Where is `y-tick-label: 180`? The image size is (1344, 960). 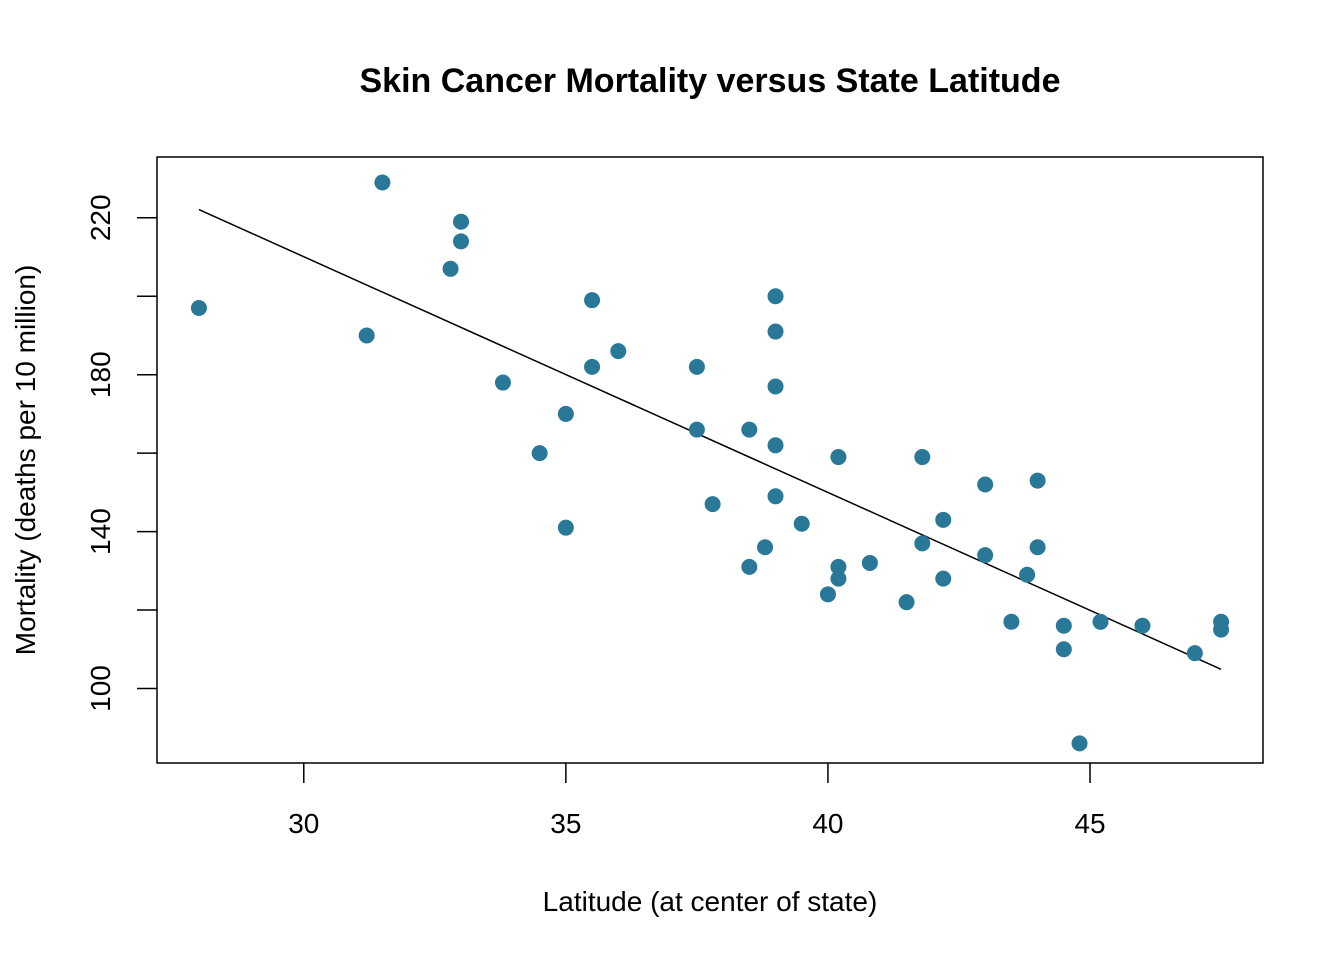
y-tick-label: 180 is located at coordinates (100, 374).